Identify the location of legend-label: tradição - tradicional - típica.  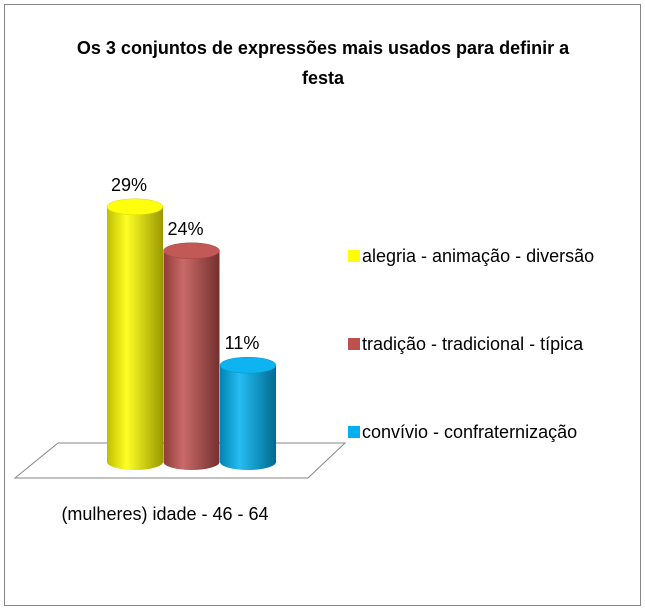
(473, 344).